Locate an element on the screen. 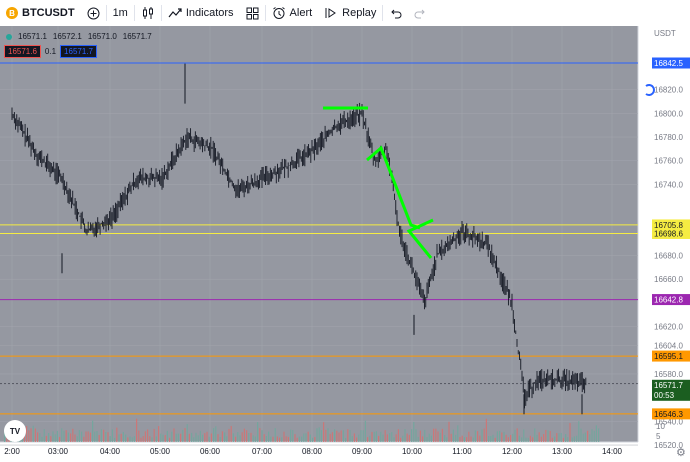 This screenshot has width=690, height=462. redo-icon is located at coordinates (420, 13).